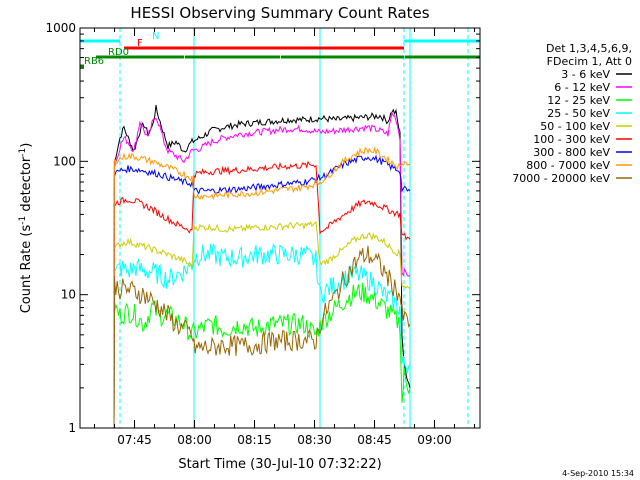 The height and width of the screenshot is (480, 640). What do you see at coordinates (279, 464) in the screenshot?
I see `x-axis-label: Start Time (30-Jul-10 07:32:22)` at bounding box center [279, 464].